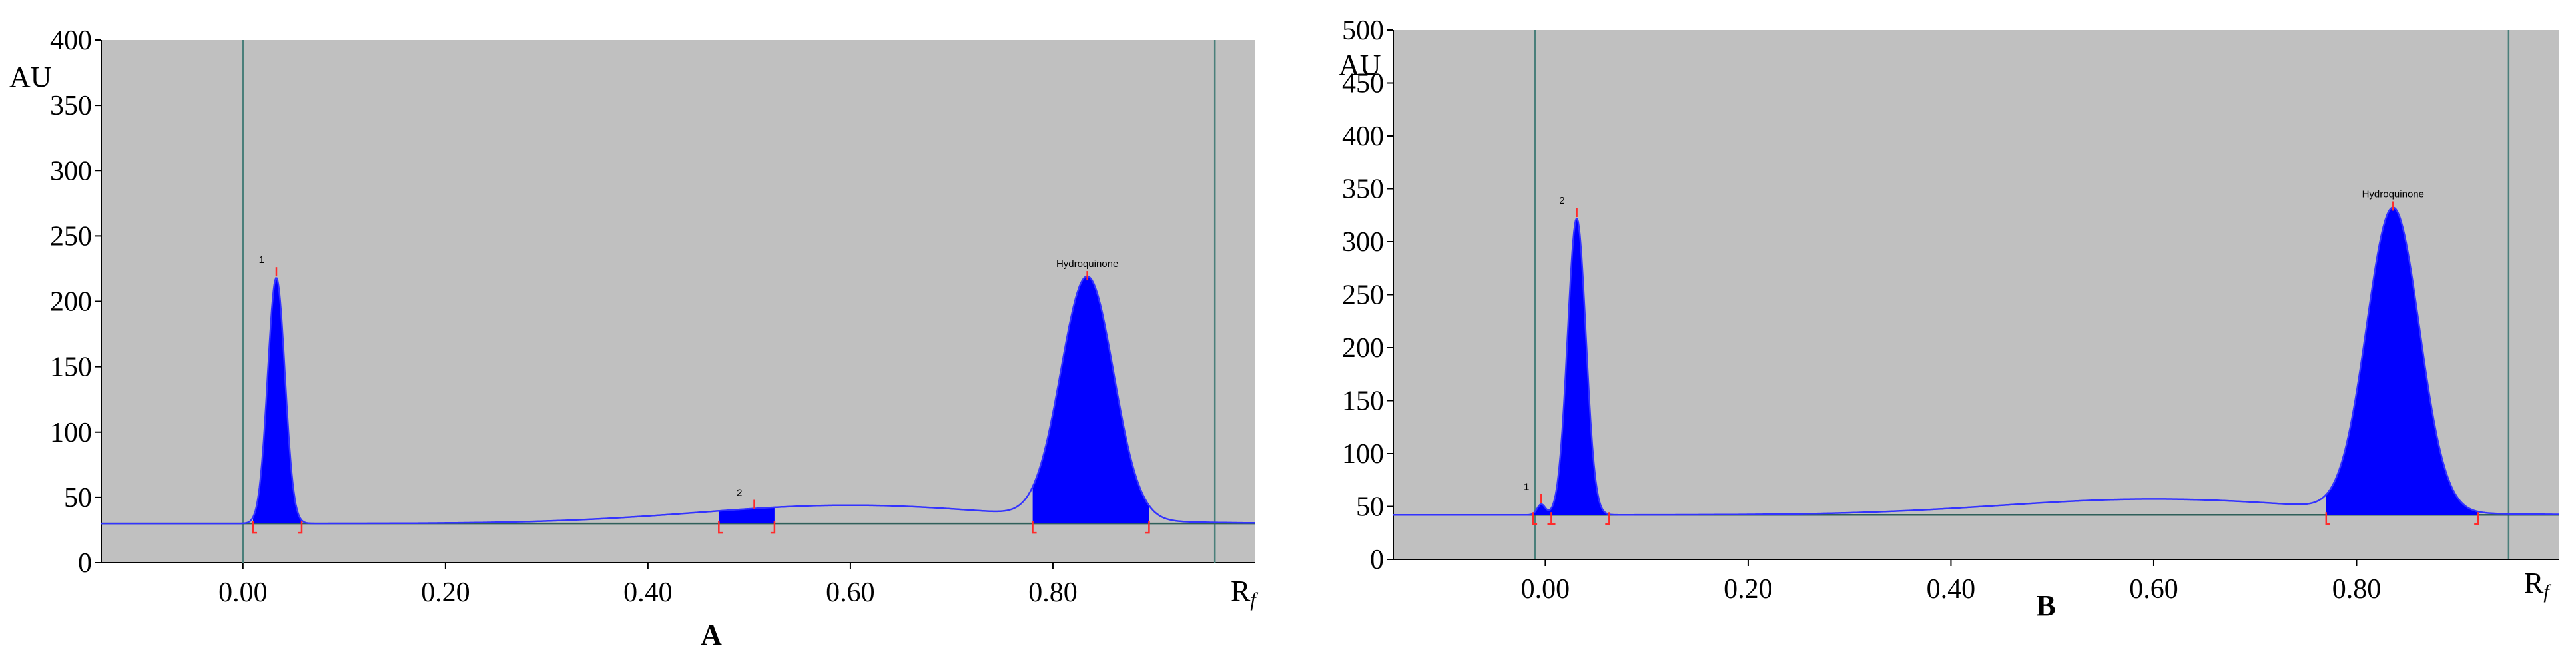 This screenshot has height=664, width=2576. I want to click on y-tick-label: 450, so click(1363, 84).